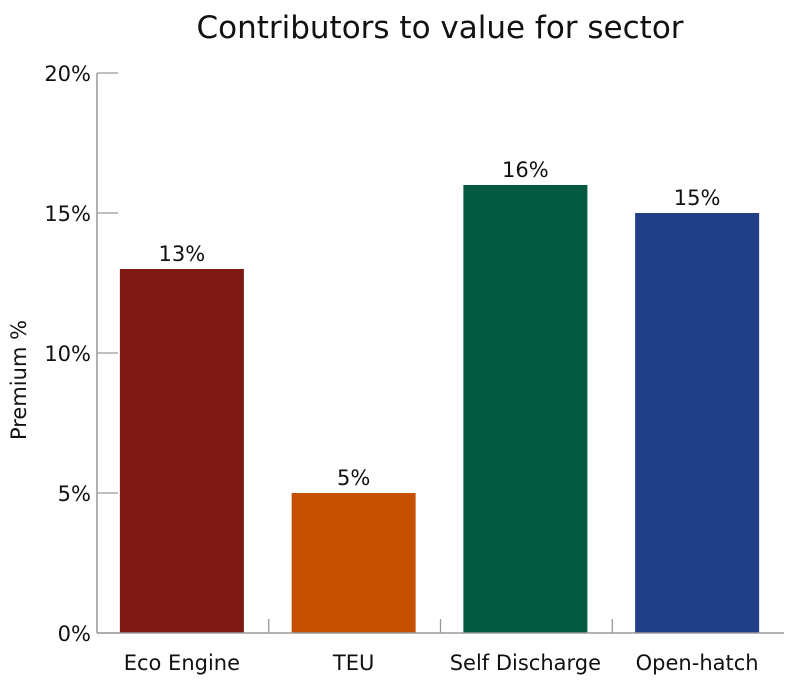 The image size is (800, 684). Describe the element at coordinates (697, 423) in the screenshot. I see `bar-open-hatch` at that location.